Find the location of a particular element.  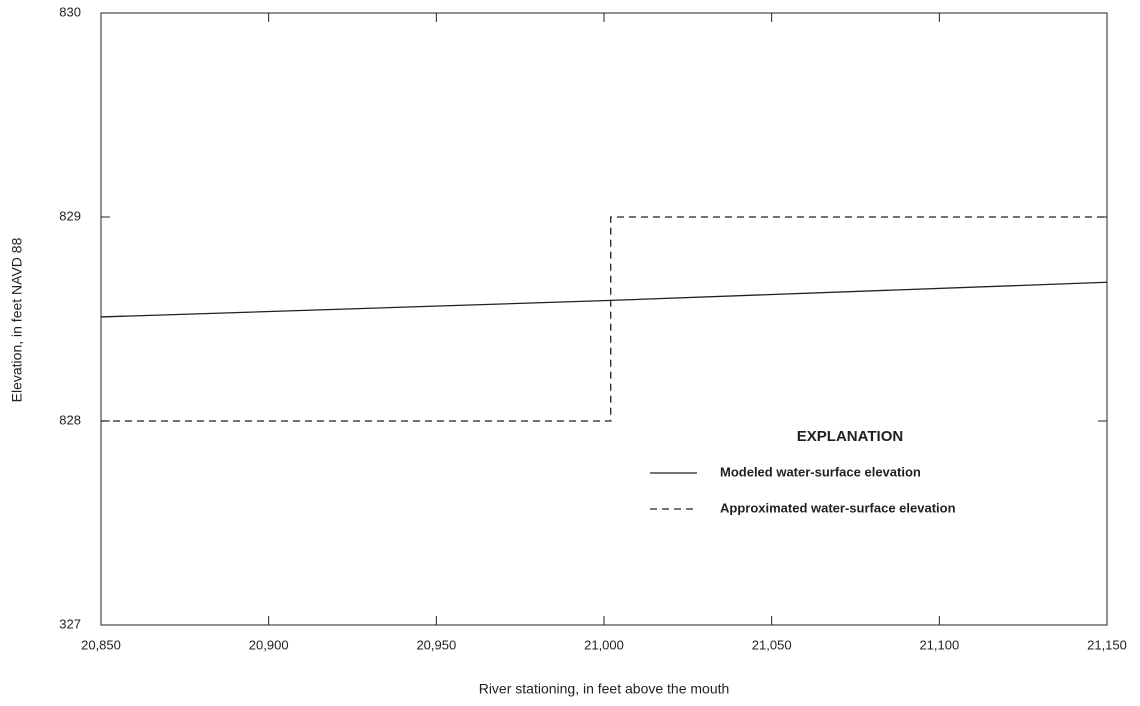

x-tick-label: 20,950 is located at coordinates (436, 644).